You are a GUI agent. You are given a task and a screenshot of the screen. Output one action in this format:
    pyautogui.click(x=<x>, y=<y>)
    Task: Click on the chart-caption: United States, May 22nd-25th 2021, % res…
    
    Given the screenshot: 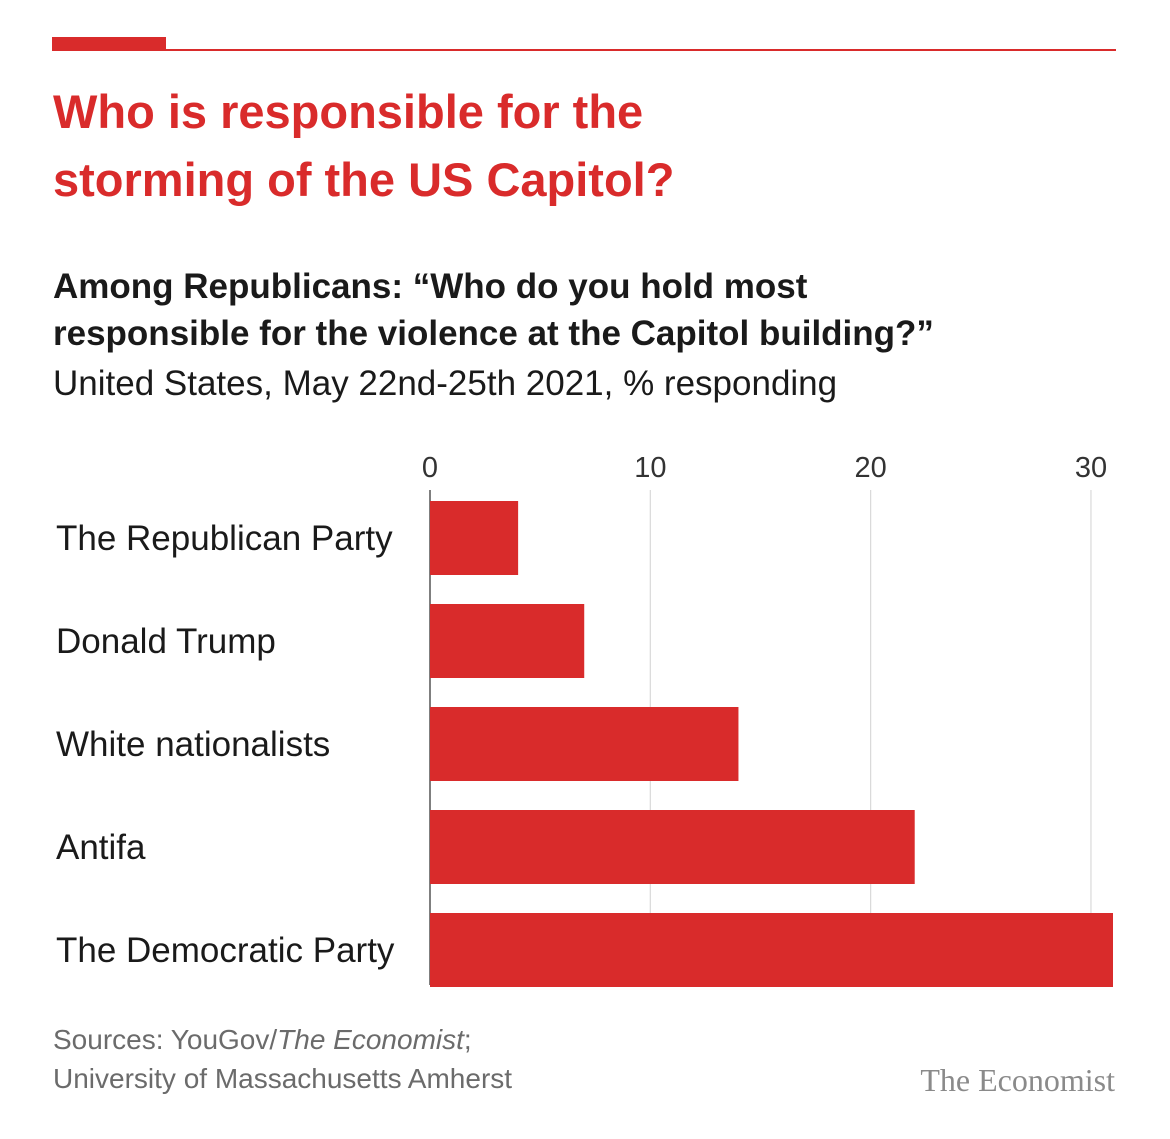 What is the action you would take?
    pyautogui.click(x=445, y=383)
    